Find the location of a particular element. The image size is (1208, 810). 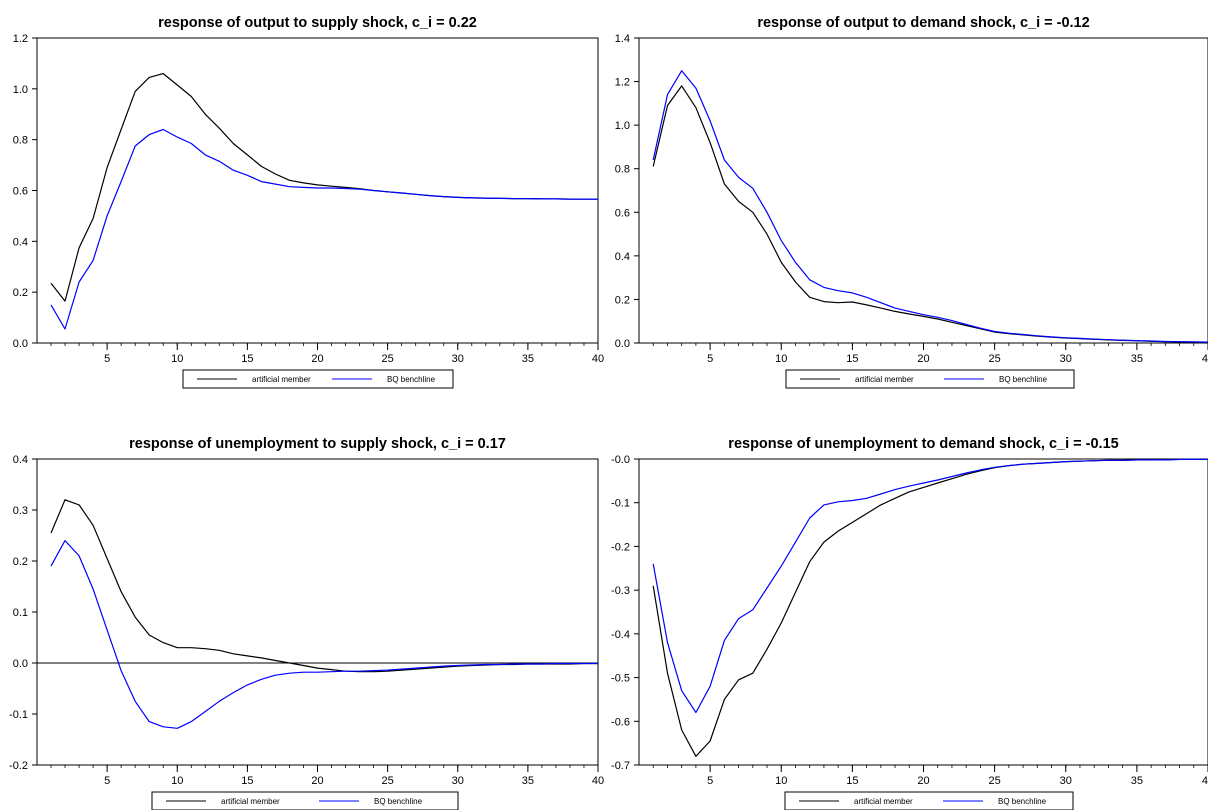

y-tick-label: -0.3 is located at coordinates (620, 591).